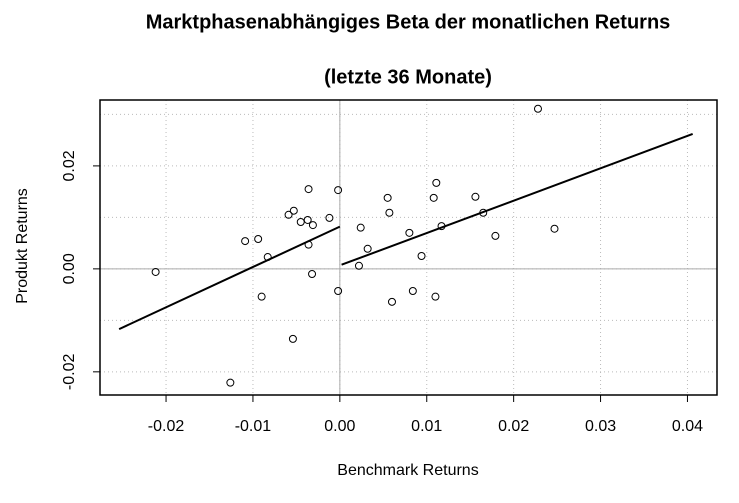  Describe the element at coordinates (69, 268) in the screenshot. I see `y-tick-label: 0.00` at that location.